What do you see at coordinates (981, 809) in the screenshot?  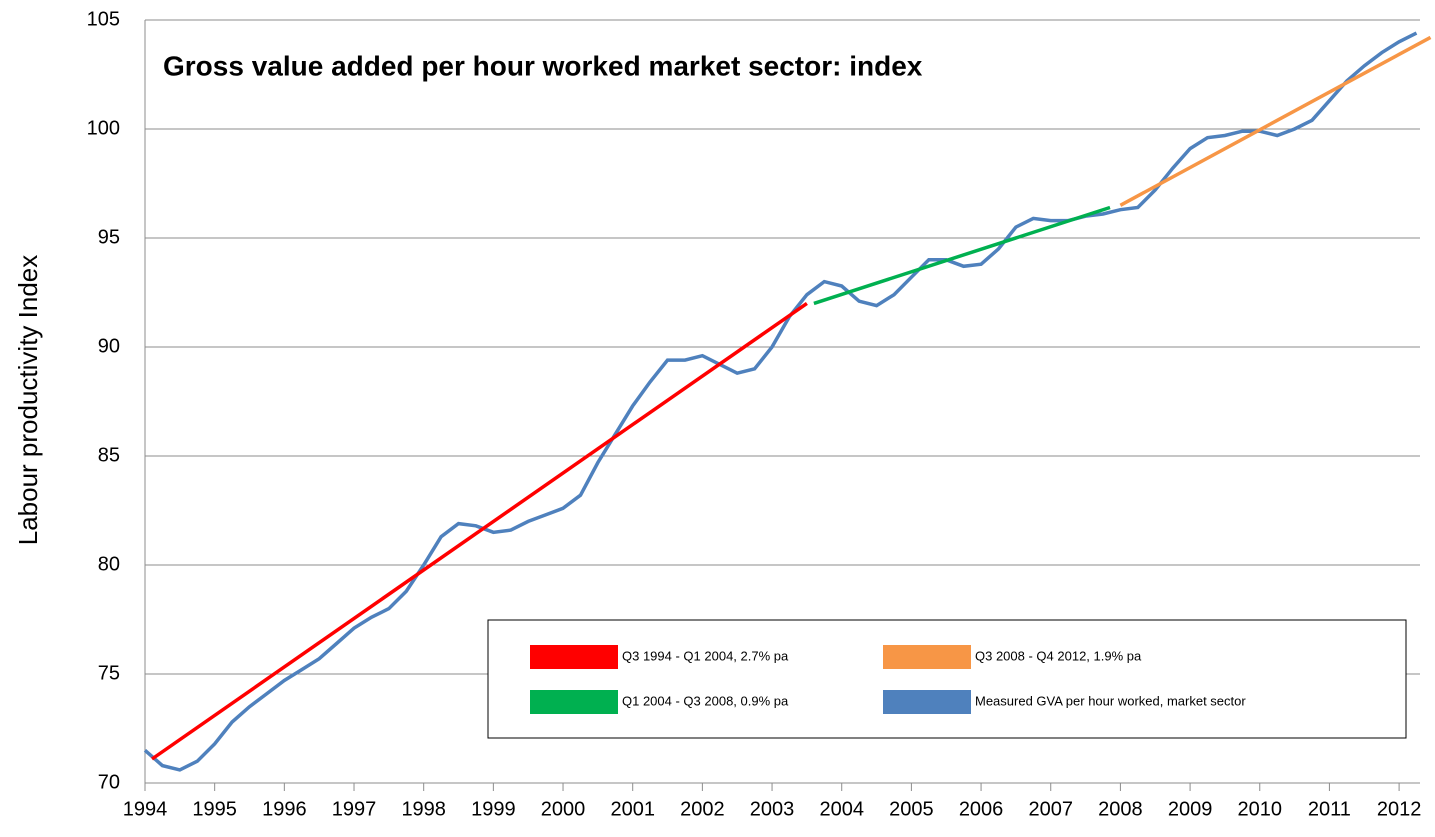 I see `x-tick-label: 2006` at bounding box center [981, 809].